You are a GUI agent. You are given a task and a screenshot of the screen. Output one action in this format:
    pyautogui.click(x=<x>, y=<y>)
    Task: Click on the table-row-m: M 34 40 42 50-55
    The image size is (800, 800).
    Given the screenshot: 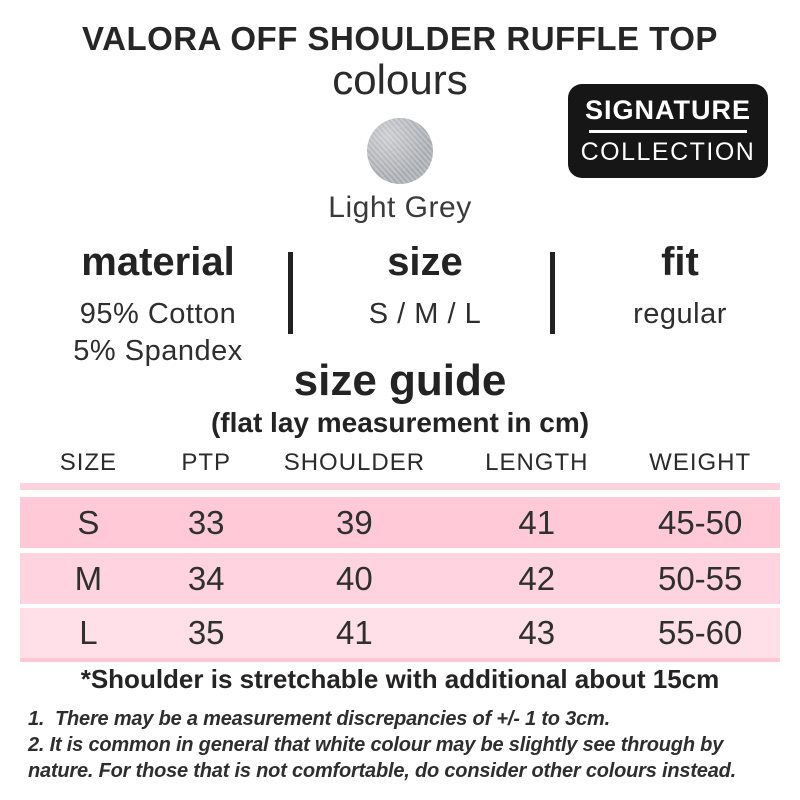 What is the action you would take?
    pyautogui.click(x=400, y=578)
    